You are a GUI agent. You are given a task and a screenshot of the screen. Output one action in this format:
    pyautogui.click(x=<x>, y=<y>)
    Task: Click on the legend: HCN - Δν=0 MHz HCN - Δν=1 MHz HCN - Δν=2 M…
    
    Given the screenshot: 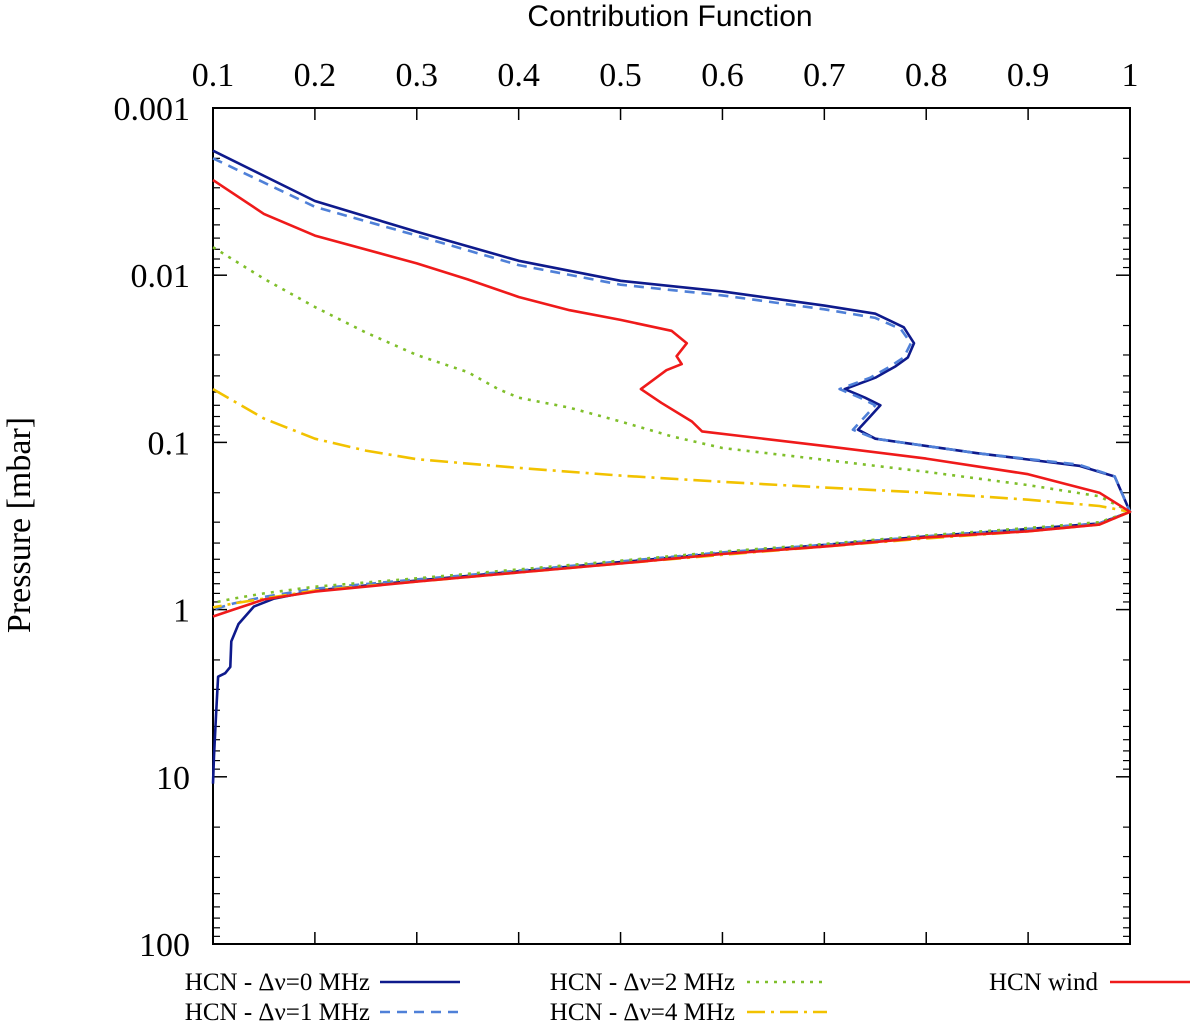 What is the action you would take?
    pyautogui.click(x=687, y=995)
    